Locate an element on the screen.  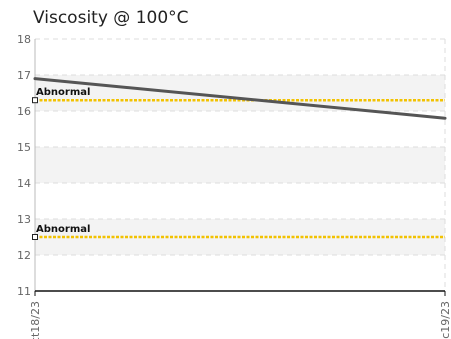
x-tick-label: c19/23 is located at coordinates (445, 320).